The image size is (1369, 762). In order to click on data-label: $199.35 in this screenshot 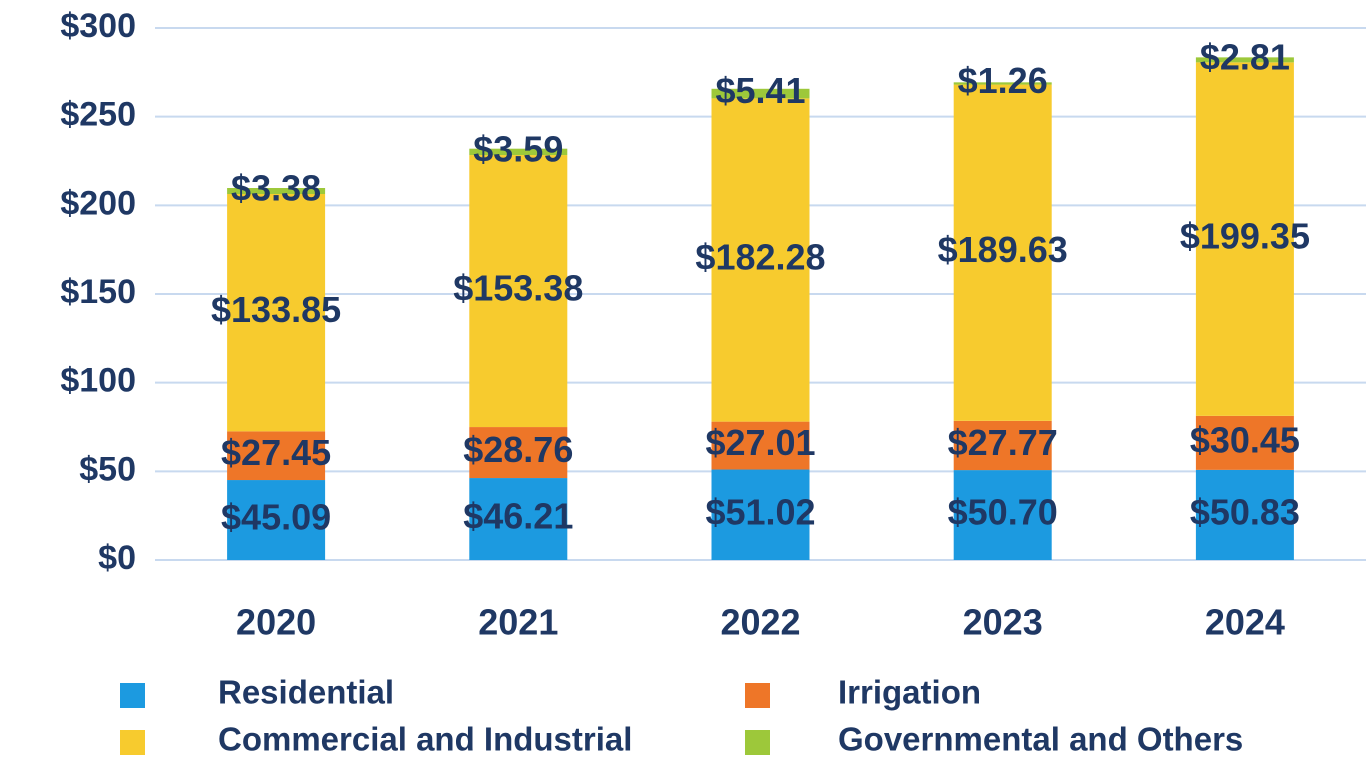, I will do `click(1245, 236)`.